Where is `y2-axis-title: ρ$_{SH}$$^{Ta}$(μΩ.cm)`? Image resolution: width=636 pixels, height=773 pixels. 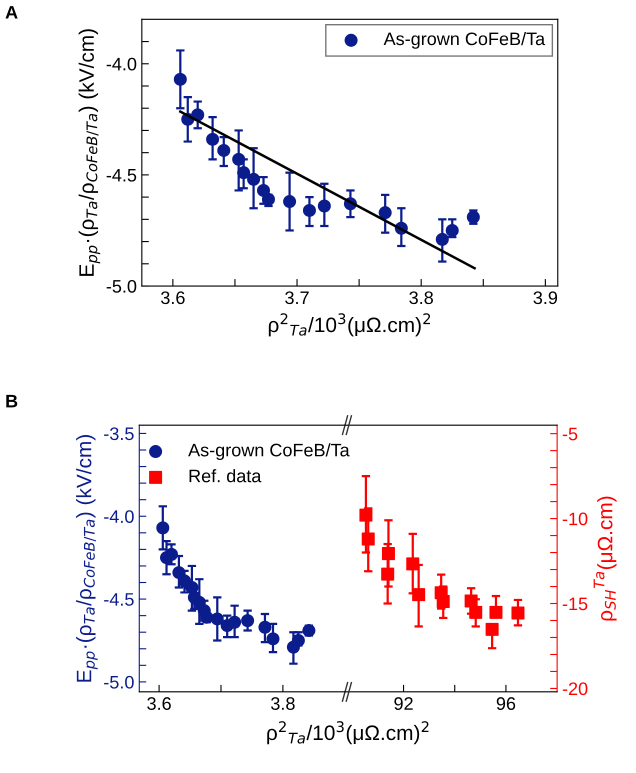
y2-axis-title: ρ$_{SH}$$^{Ta}$(μΩ.cm) is located at coordinates (605, 558).